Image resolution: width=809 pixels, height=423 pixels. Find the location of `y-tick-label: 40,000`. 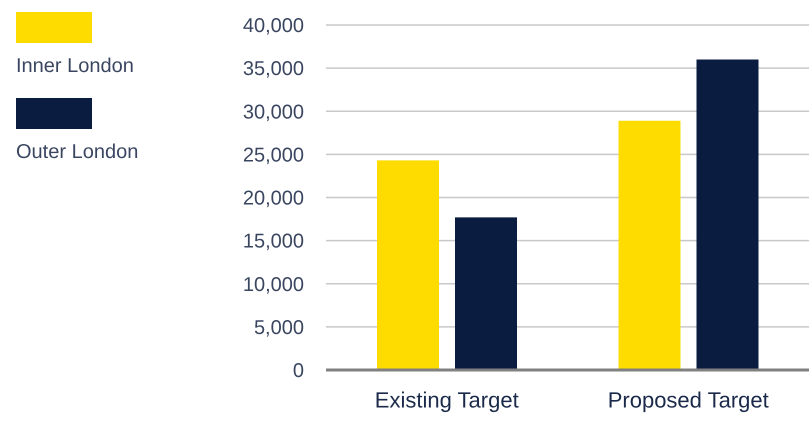

y-tick-label: 40,000 is located at coordinates (273, 26).